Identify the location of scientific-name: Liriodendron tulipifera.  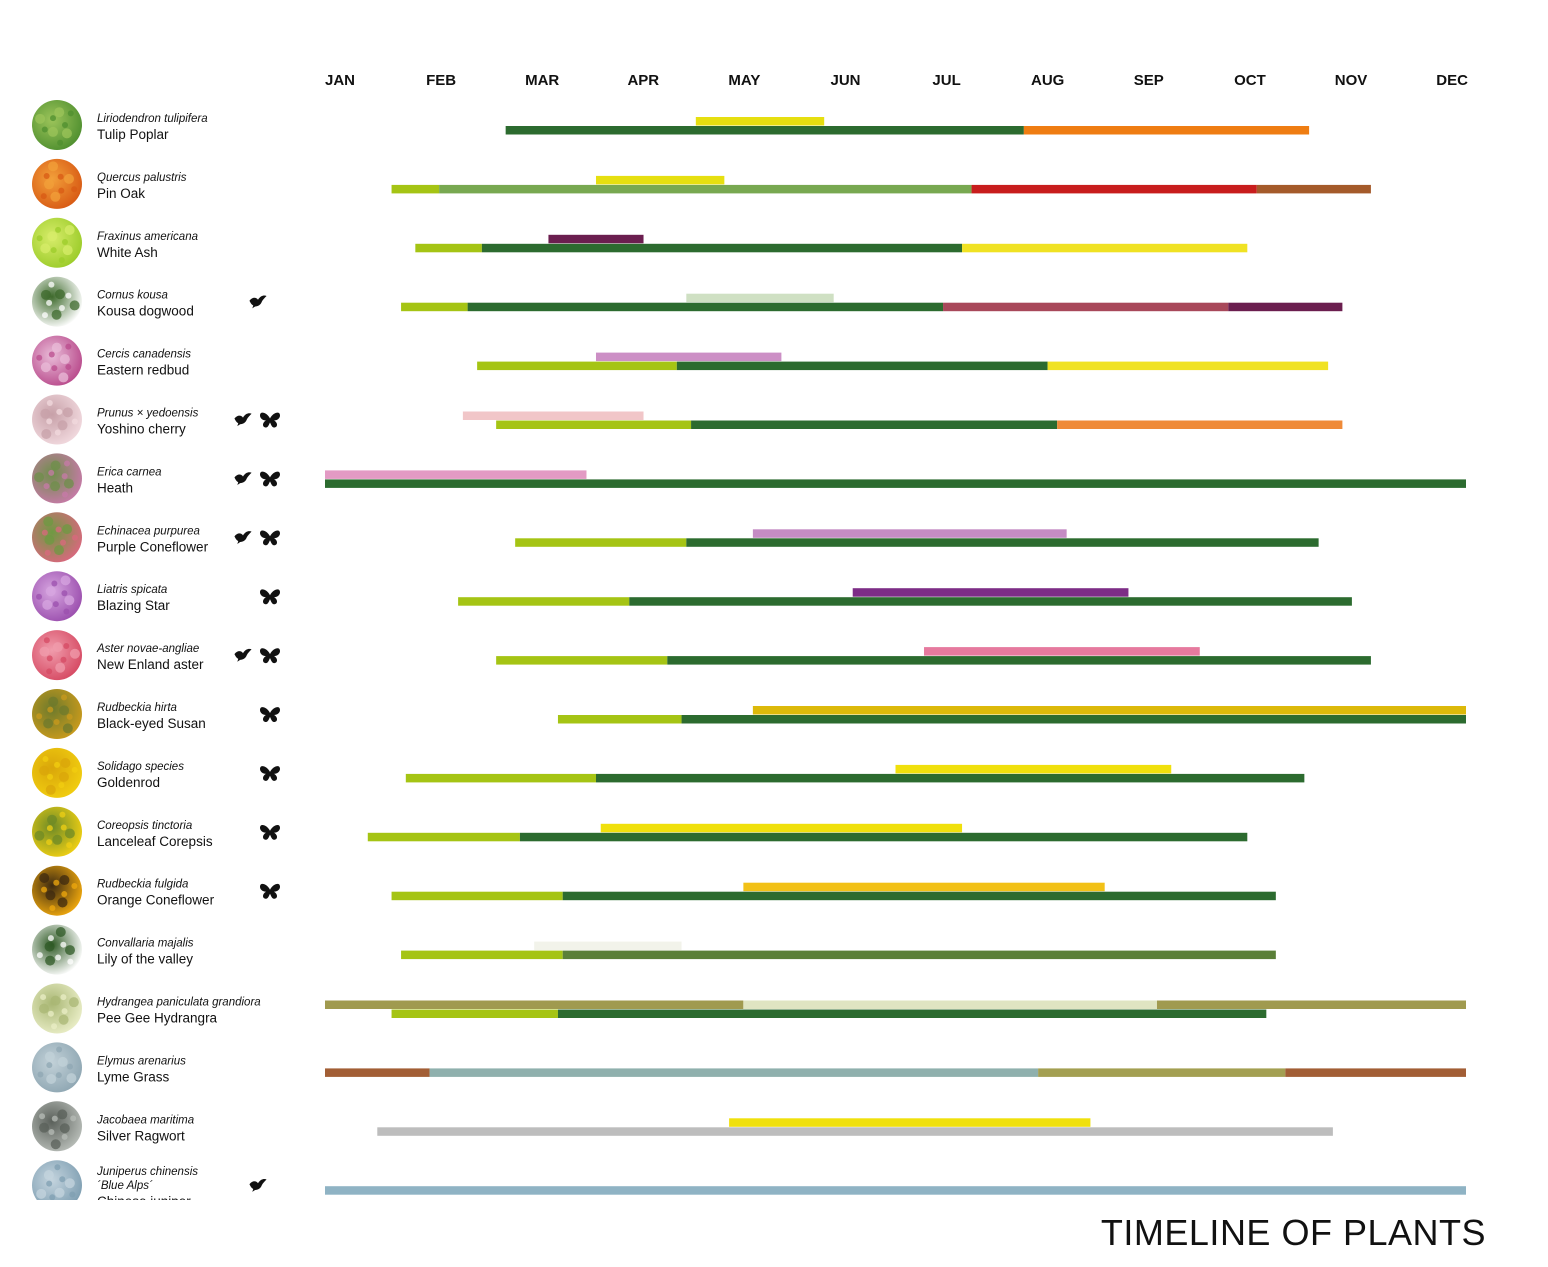
(152, 119).